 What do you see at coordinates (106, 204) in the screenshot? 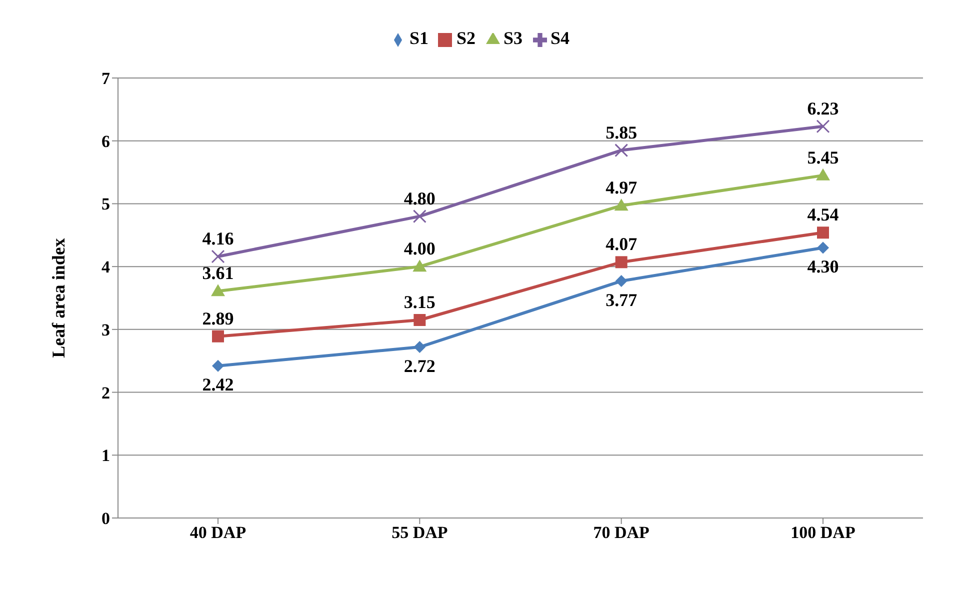
I see `y-tick-label: 5` at bounding box center [106, 204].